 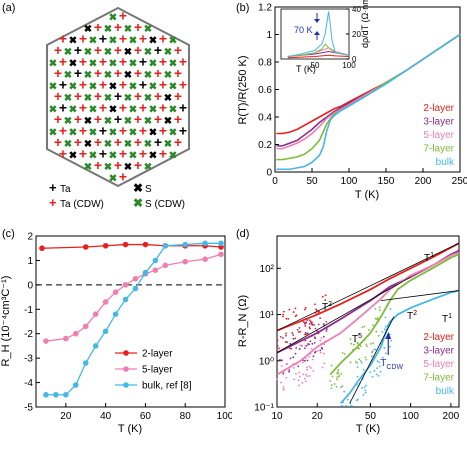 What do you see at coordinates (317, 21) in the screenshot?
I see `inset-arrowhead-down` at bounding box center [317, 21].